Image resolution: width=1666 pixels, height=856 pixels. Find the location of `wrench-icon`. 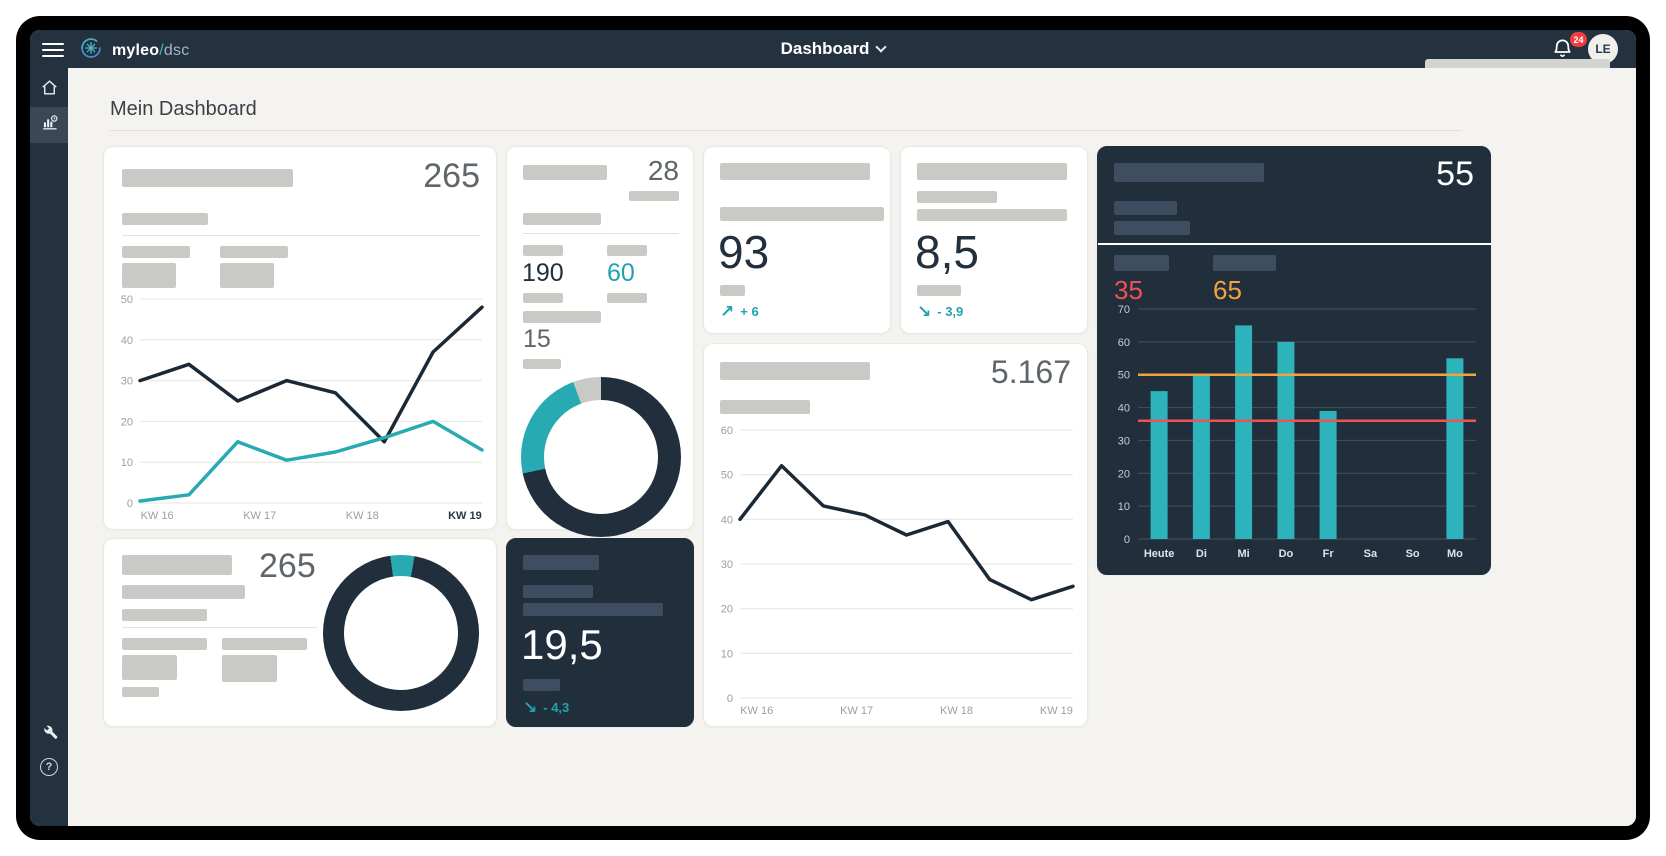

wrench-icon is located at coordinates (49, 733).